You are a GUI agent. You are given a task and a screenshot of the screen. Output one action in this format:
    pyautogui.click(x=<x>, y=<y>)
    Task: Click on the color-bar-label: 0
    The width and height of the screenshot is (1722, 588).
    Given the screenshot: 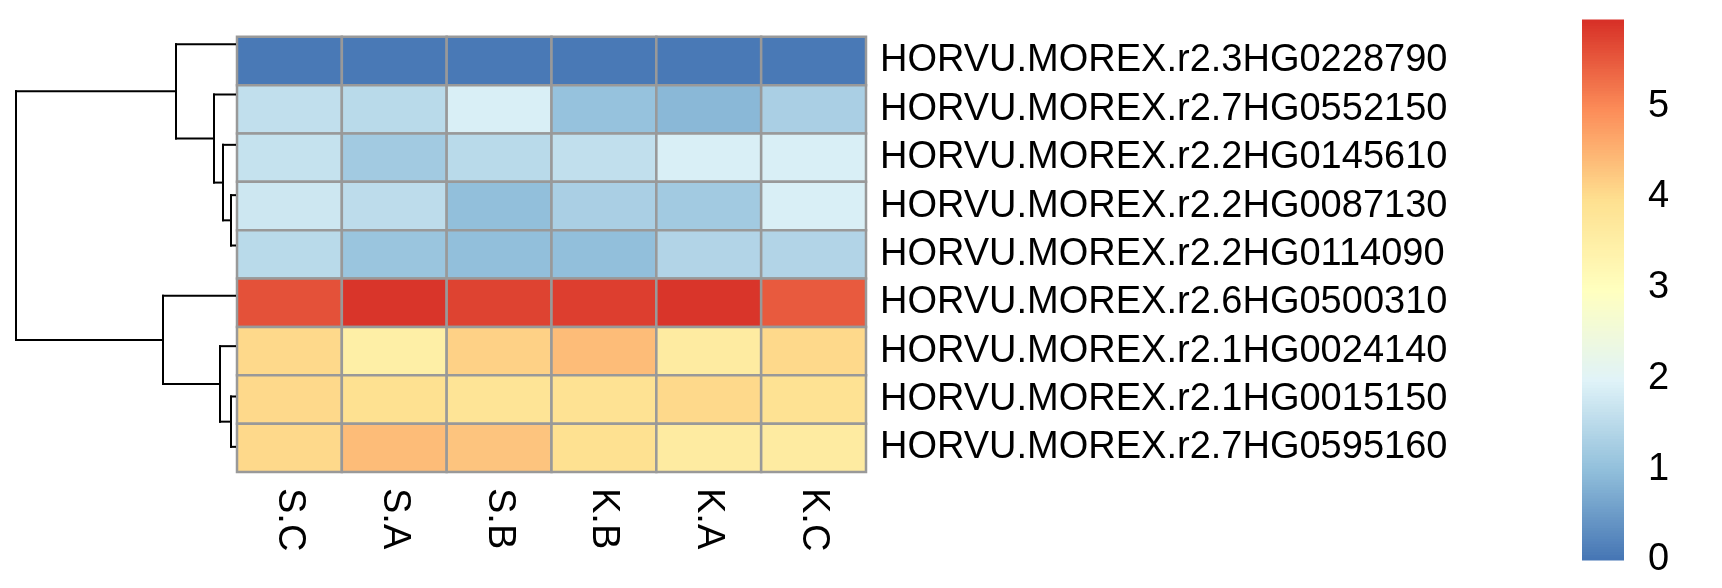 What is the action you would take?
    pyautogui.click(x=1659, y=557)
    